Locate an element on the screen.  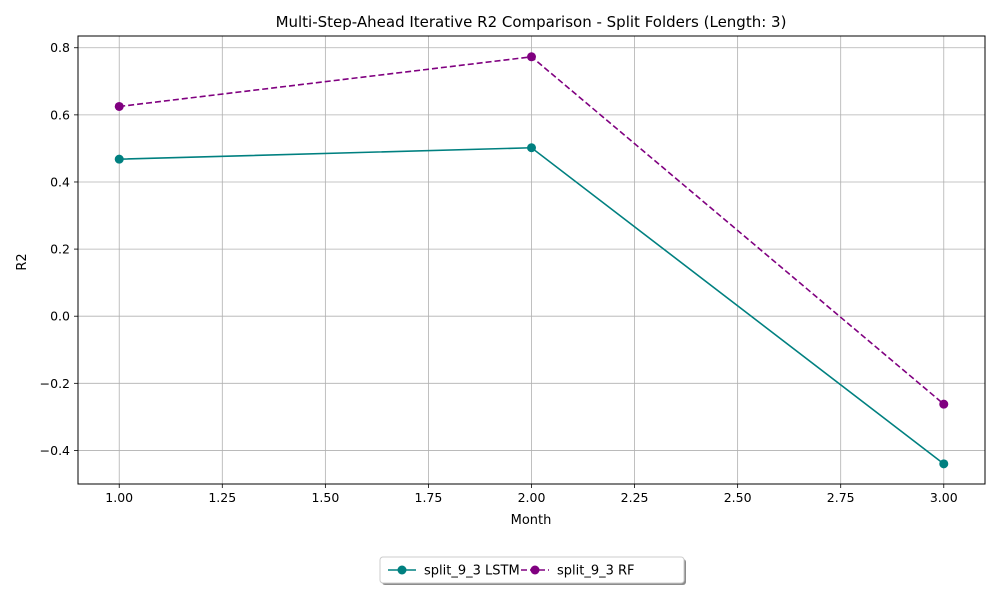
x-axis: 1.00 1.25 1.50 1.75 2.00 2.25 2.50 2.75 3.00 is located at coordinates (531, 494).